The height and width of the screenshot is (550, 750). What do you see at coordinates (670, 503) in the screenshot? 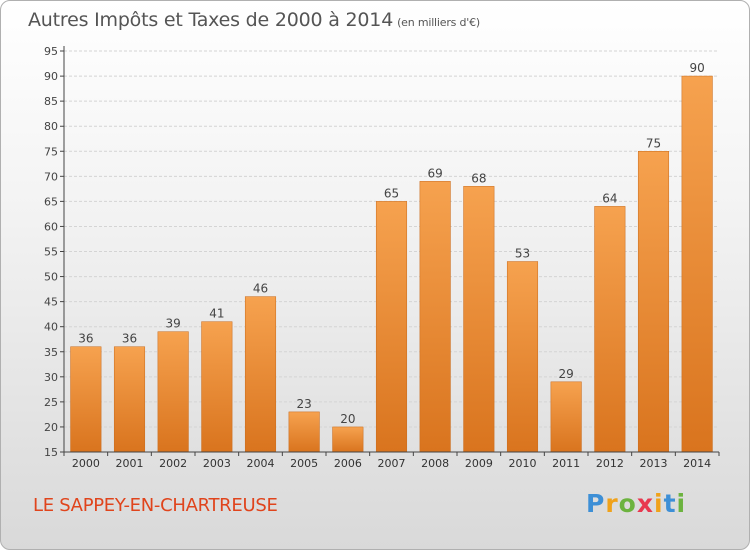
I see `logo-letter: t` at bounding box center [670, 503].